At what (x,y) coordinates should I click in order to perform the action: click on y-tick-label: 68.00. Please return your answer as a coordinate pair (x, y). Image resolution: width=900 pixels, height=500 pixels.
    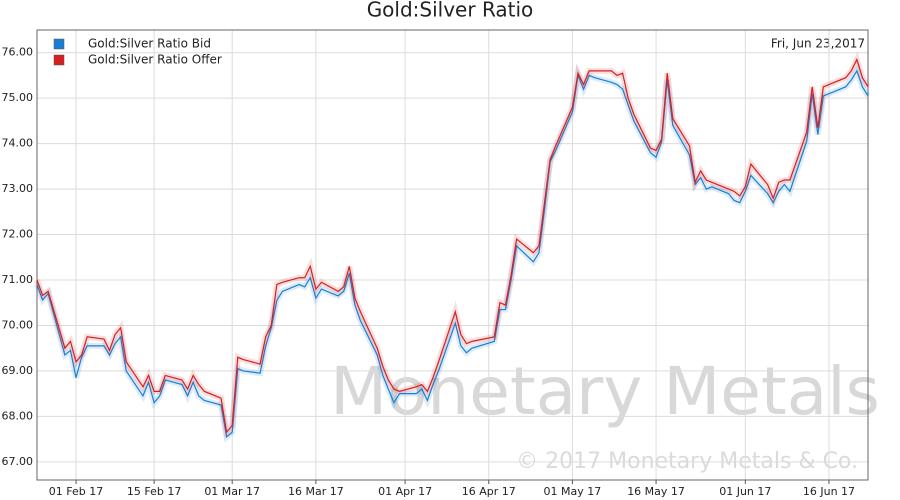
    Looking at the image, I should click on (18, 415).